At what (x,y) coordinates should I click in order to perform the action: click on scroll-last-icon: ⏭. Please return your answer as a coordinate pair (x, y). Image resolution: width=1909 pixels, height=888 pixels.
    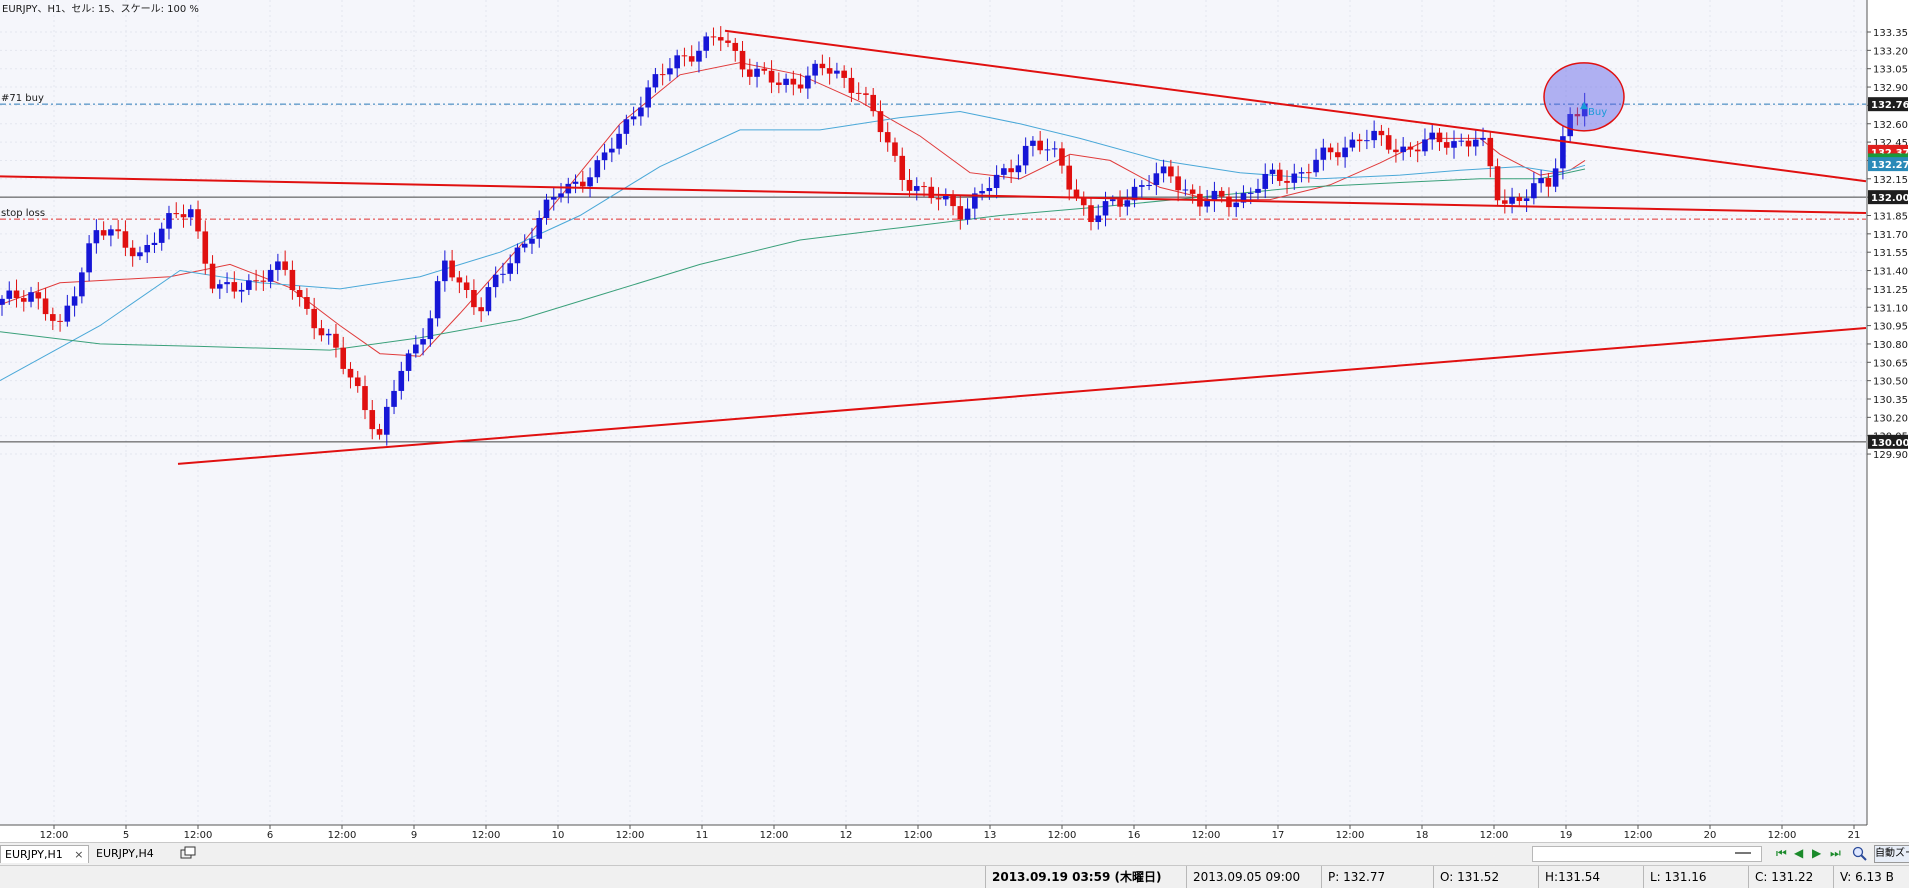
    Looking at the image, I should click on (1835, 853).